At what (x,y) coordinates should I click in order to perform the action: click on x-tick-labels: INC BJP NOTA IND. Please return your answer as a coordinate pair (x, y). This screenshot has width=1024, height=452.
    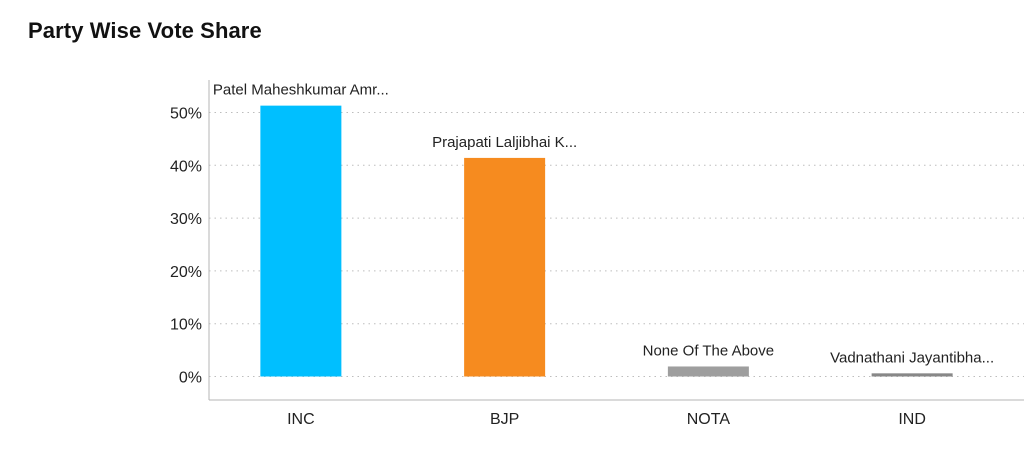
    Looking at the image, I should click on (606, 419).